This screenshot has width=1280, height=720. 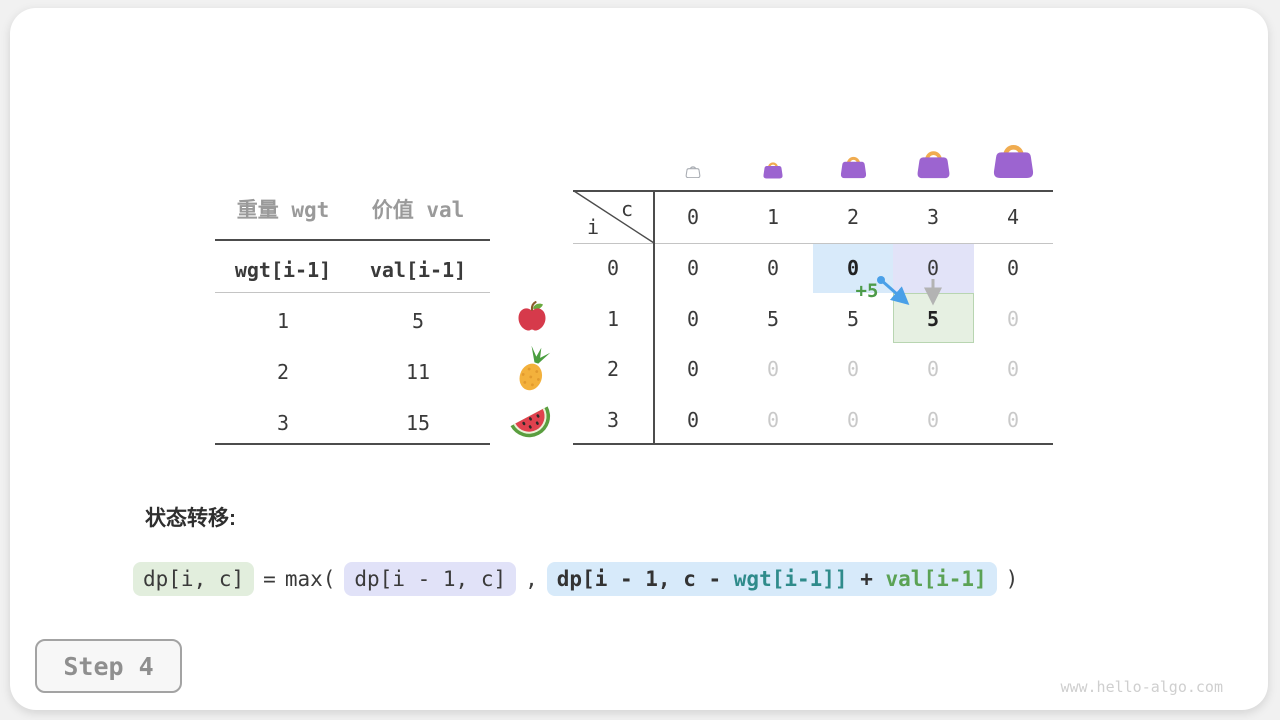 What do you see at coordinates (627, 209) in the screenshot?
I see `dp-corner-col-var: c` at bounding box center [627, 209].